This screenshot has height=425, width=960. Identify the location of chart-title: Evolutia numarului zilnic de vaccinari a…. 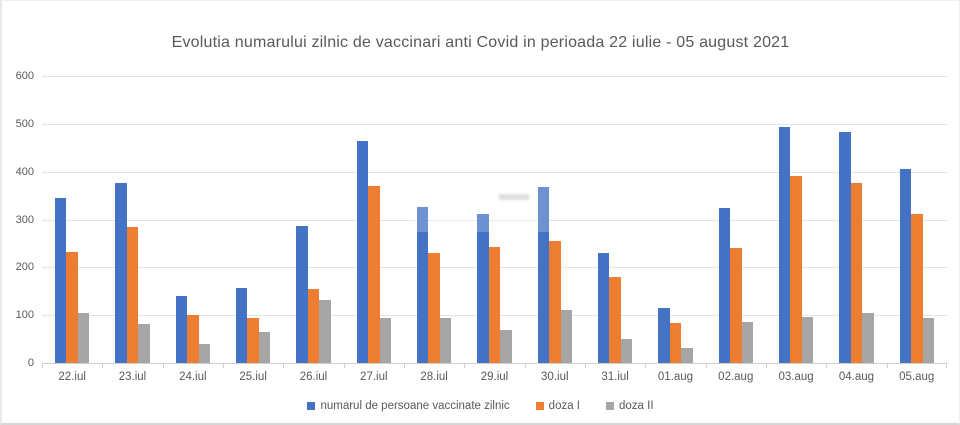
(480, 42).